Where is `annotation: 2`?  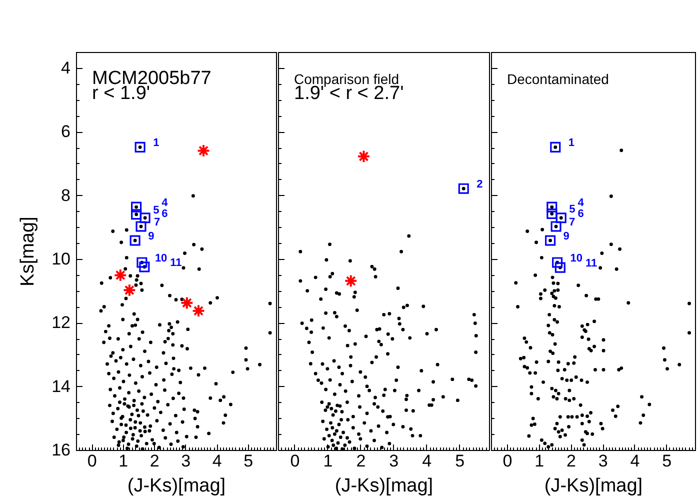
annotation: 2 is located at coordinates (479, 184).